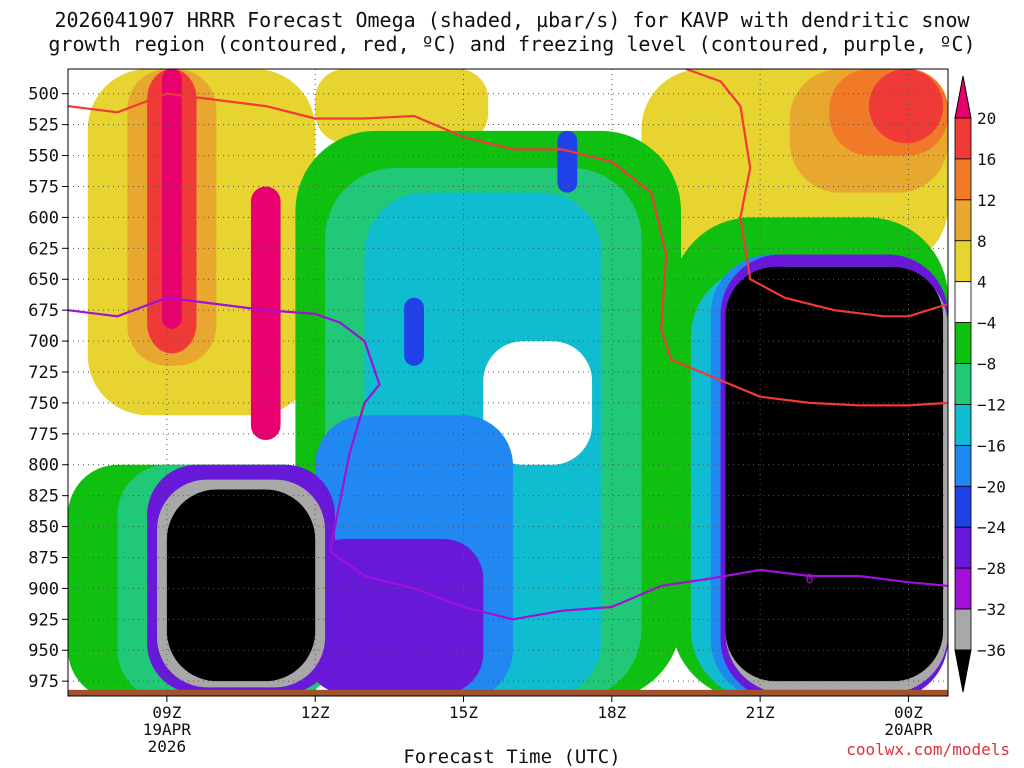 Image resolution: width=1024 pixels, height=768 pixels. What do you see at coordinates (43, 126) in the screenshot?
I see `y-tick-label-525: 525` at bounding box center [43, 126].